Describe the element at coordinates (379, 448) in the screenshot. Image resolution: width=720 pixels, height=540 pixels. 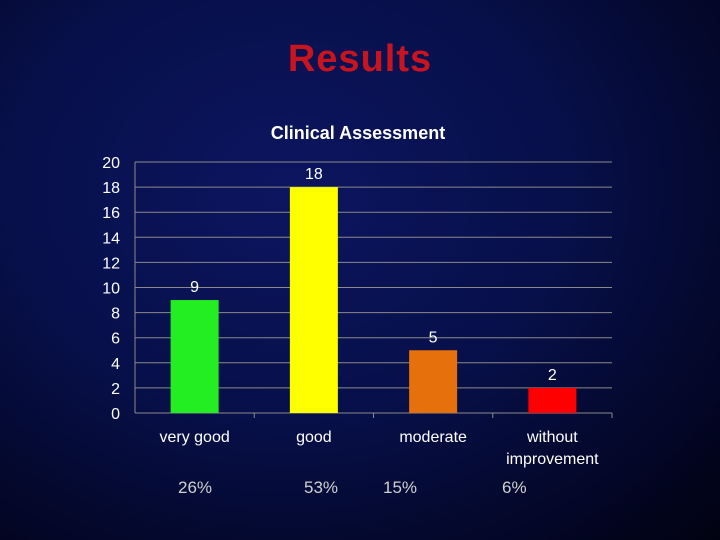
I see `x-axis-categories: very good good moderate without improvement` at that location.